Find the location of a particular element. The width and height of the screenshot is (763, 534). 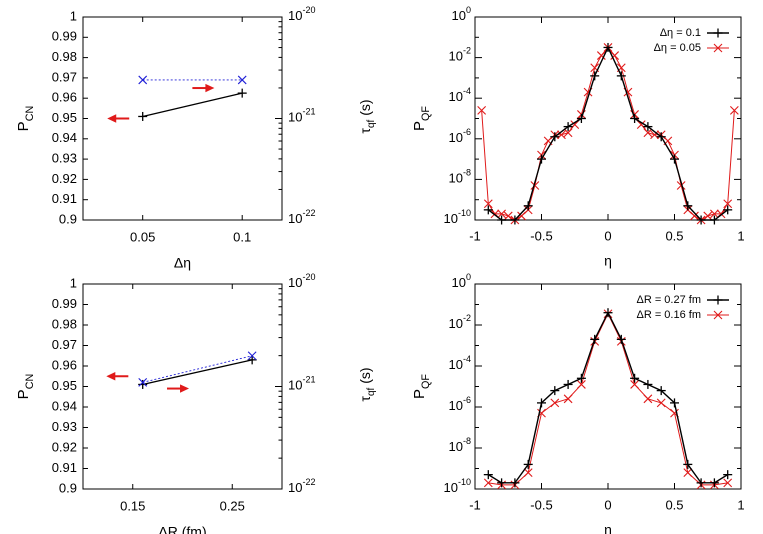

x-tick-label: 0.15 is located at coordinates (132, 505).